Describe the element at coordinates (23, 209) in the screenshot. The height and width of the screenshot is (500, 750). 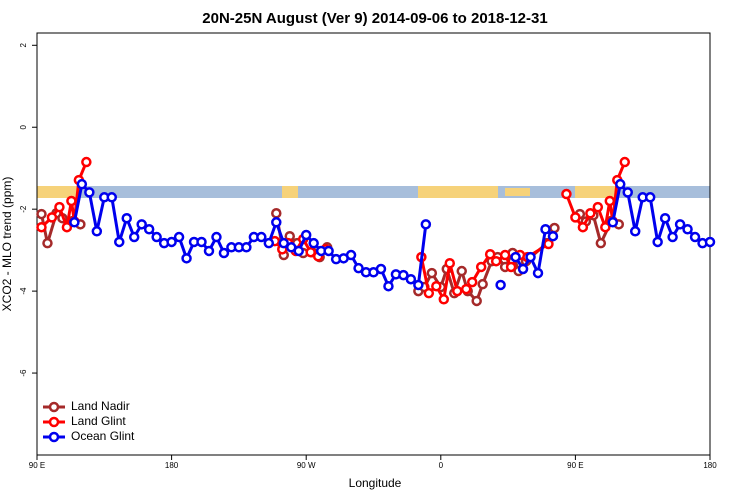
I see `y-tick-label: -2` at that location.